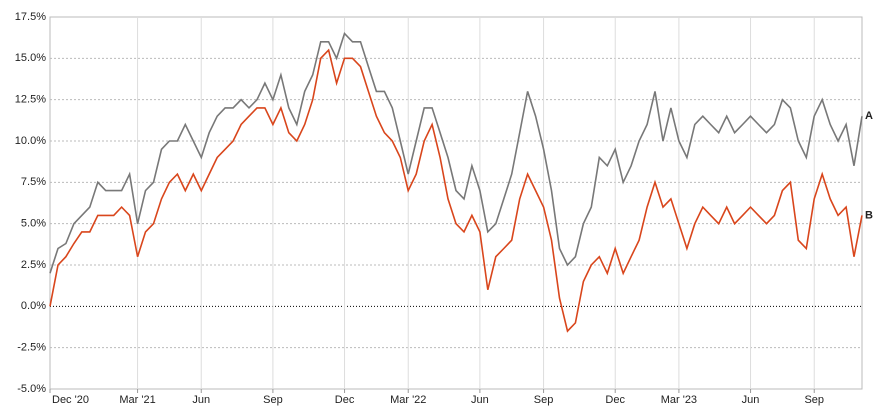 This screenshot has width=881, height=411. What do you see at coordinates (33, 182) in the screenshot?
I see `y-tick-label: 7.5%` at bounding box center [33, 182].